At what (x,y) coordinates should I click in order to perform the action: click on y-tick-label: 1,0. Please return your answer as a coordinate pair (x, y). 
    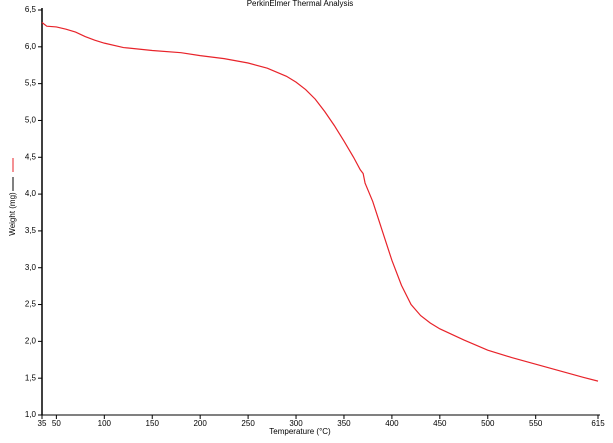
    Looking at the image, I should click on (31, 414).